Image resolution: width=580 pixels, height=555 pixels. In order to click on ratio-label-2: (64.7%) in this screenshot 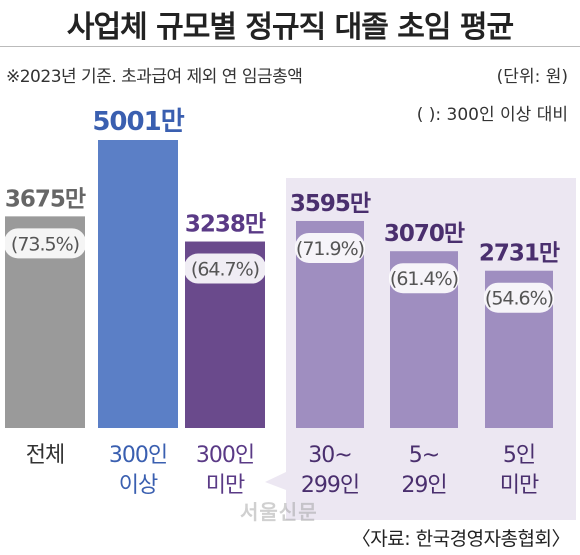, I will do `click(225, 270)`.